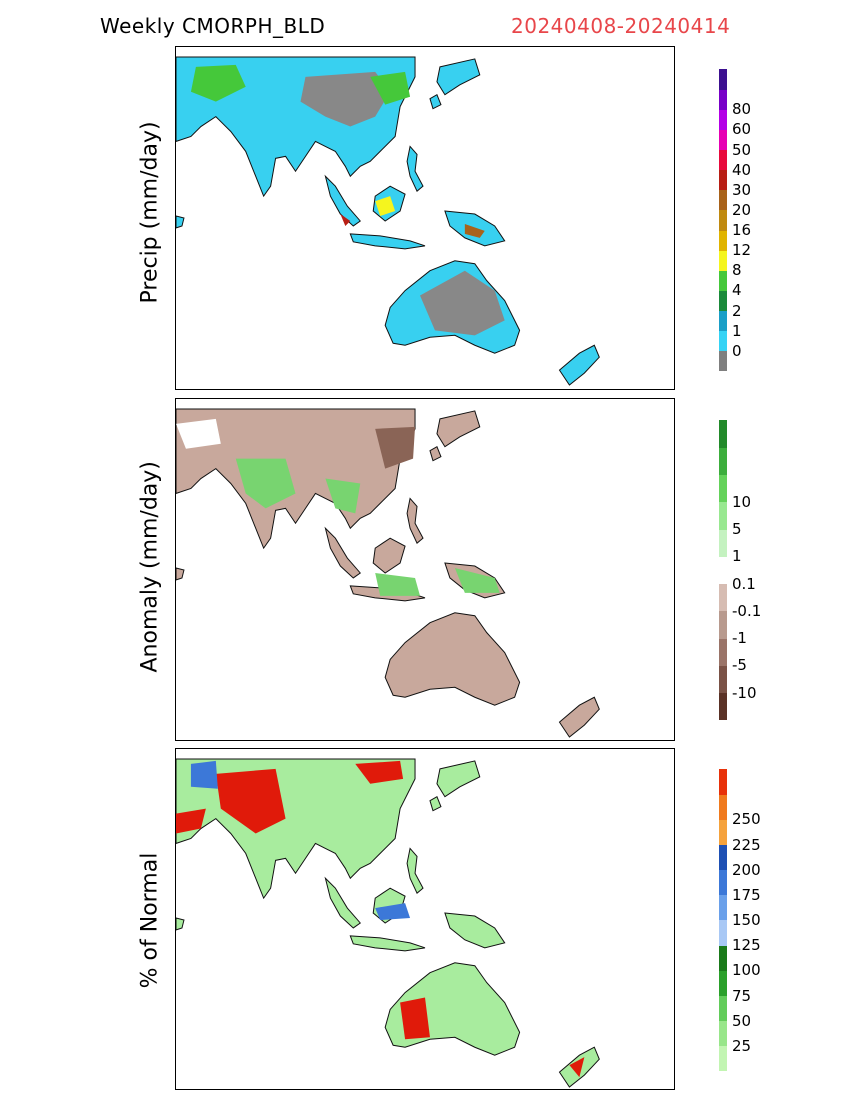 The height and width of the screenshot is (1100, 850). I want to click on colorbar-tick-label: 150, so click(746, 920).